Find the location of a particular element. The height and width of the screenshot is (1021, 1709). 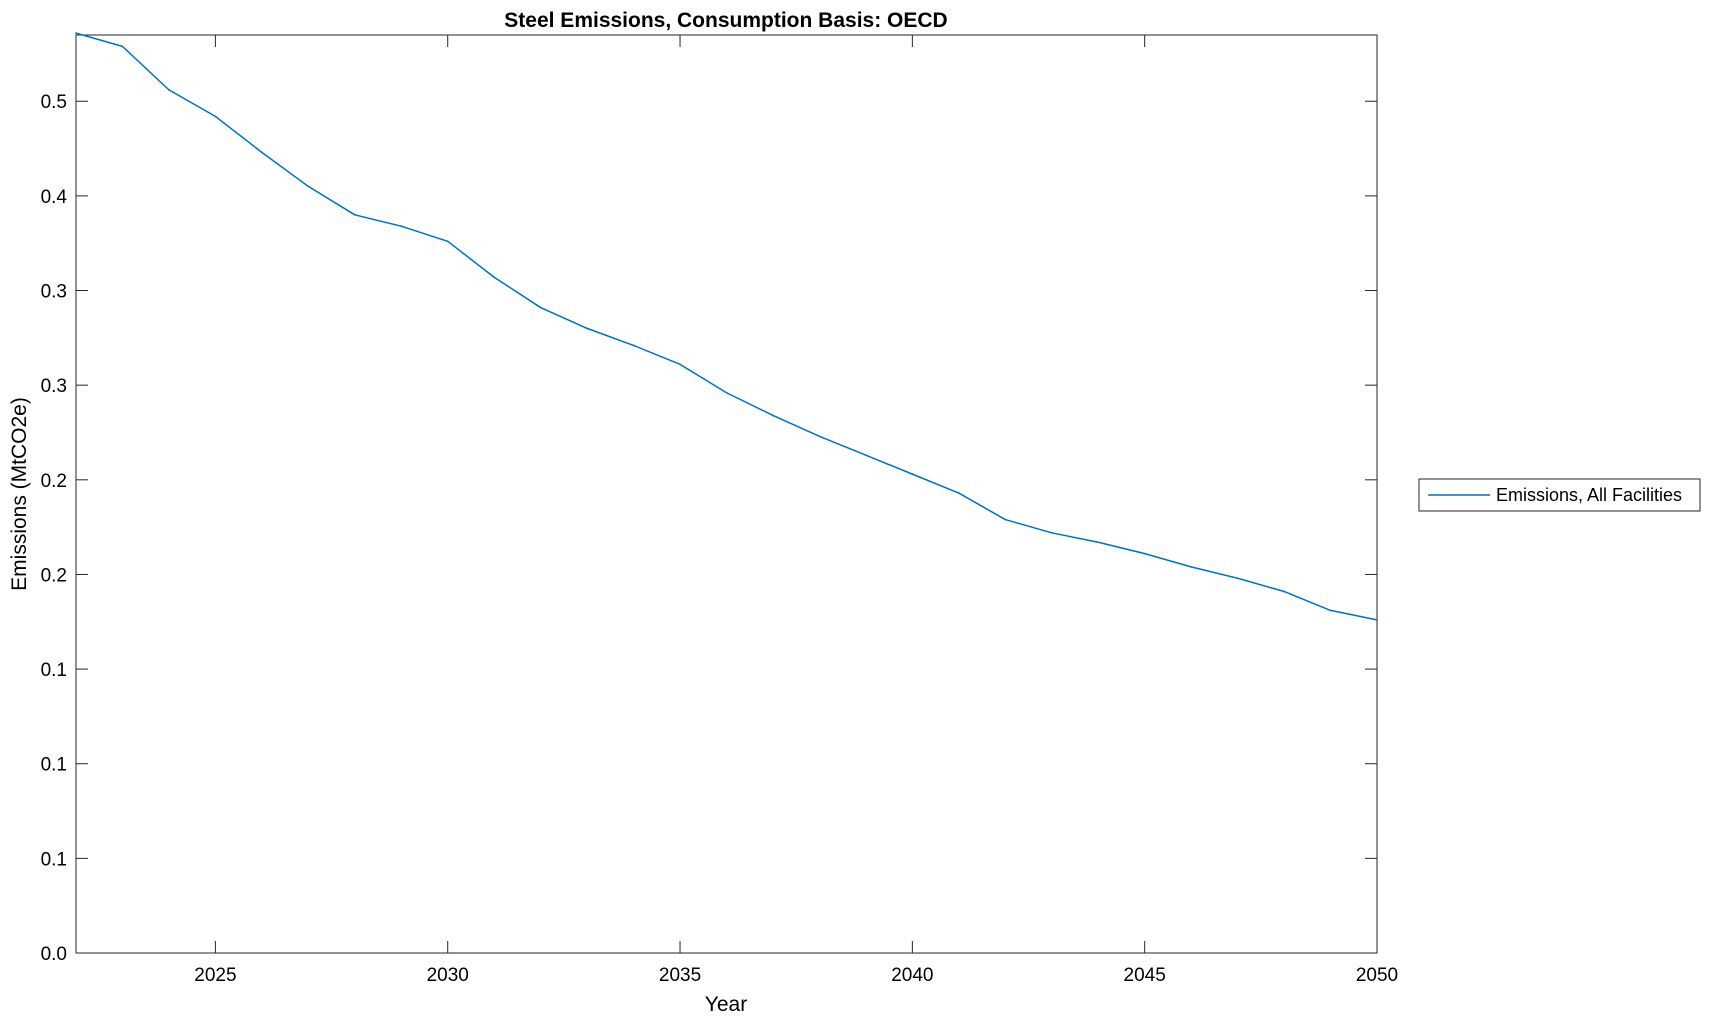

y-tick-label: 0.5 is located at coordinates (54, 102).